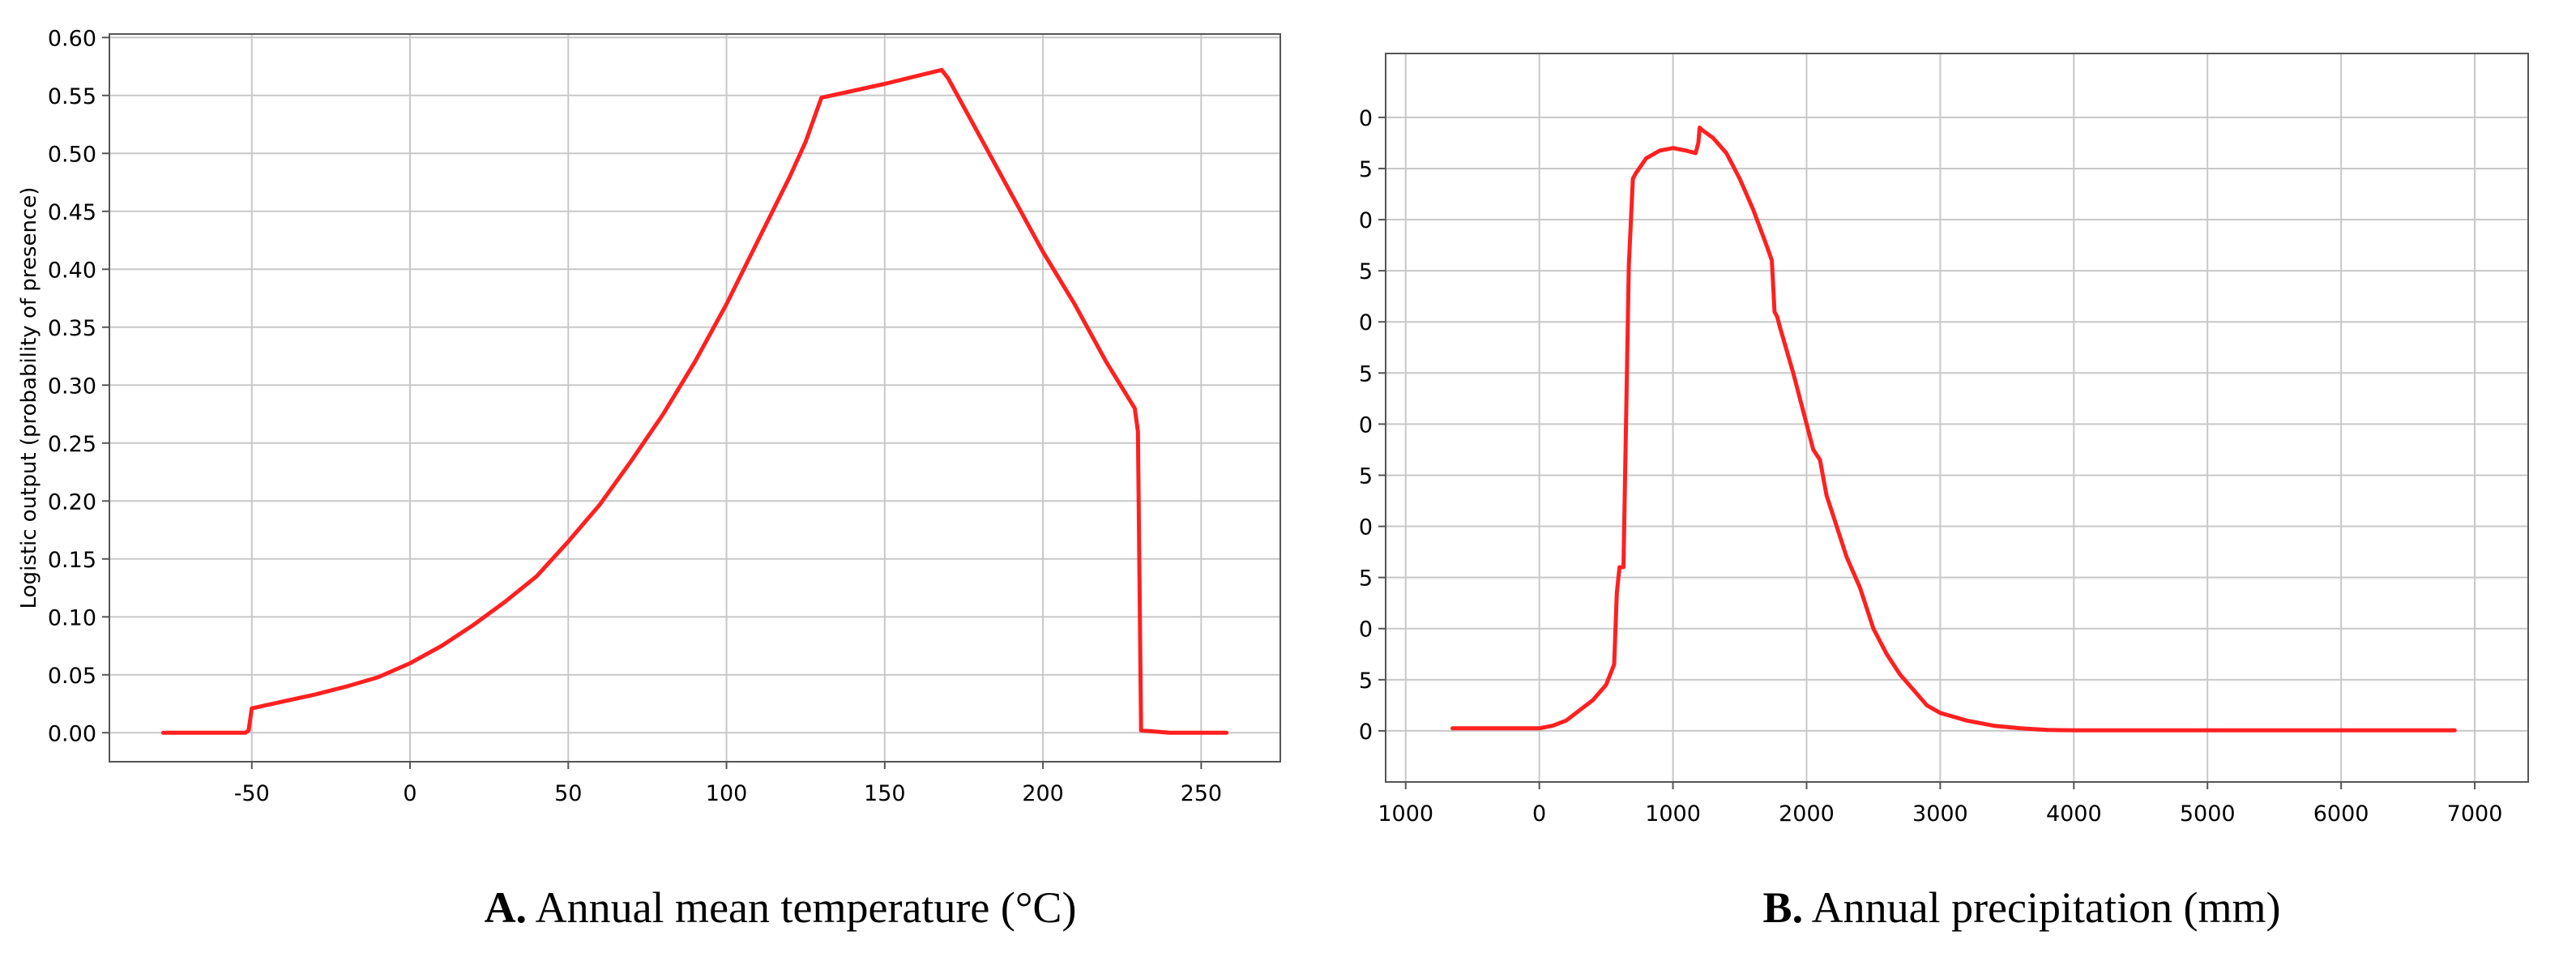 This screenshot has width=2576, height=957. I want to click on chart-a-y-tick-label: 0.30, so click(72, 387).